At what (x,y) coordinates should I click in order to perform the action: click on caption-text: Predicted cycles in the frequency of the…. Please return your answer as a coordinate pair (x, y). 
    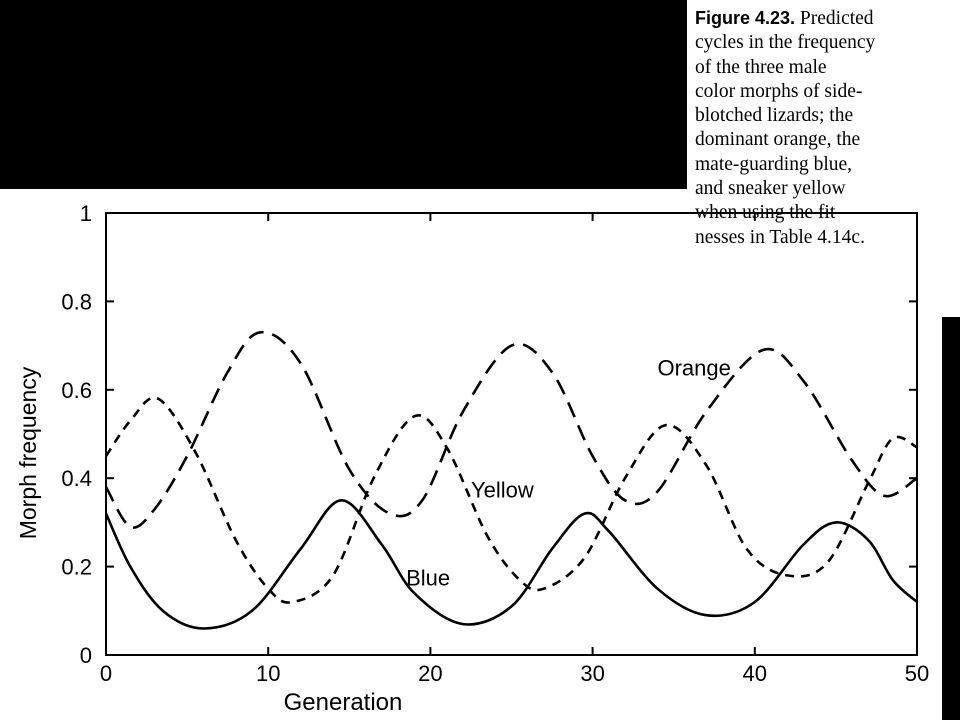
    Looking at the image, I should click on (785, 128).